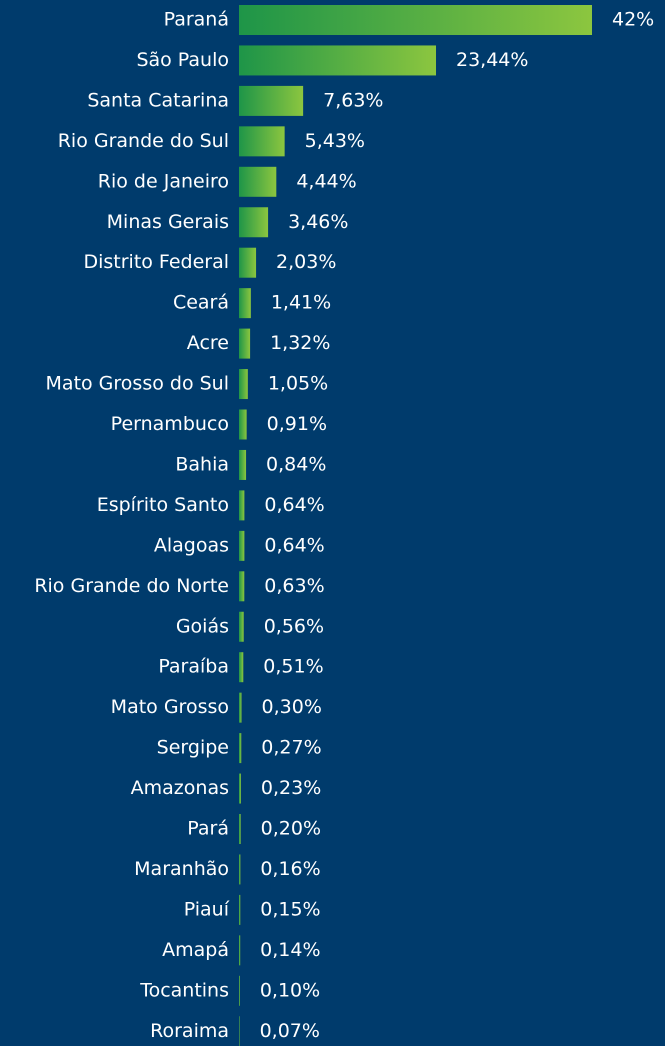  I want to click on value-label: 0,15%, so click(290, 909).